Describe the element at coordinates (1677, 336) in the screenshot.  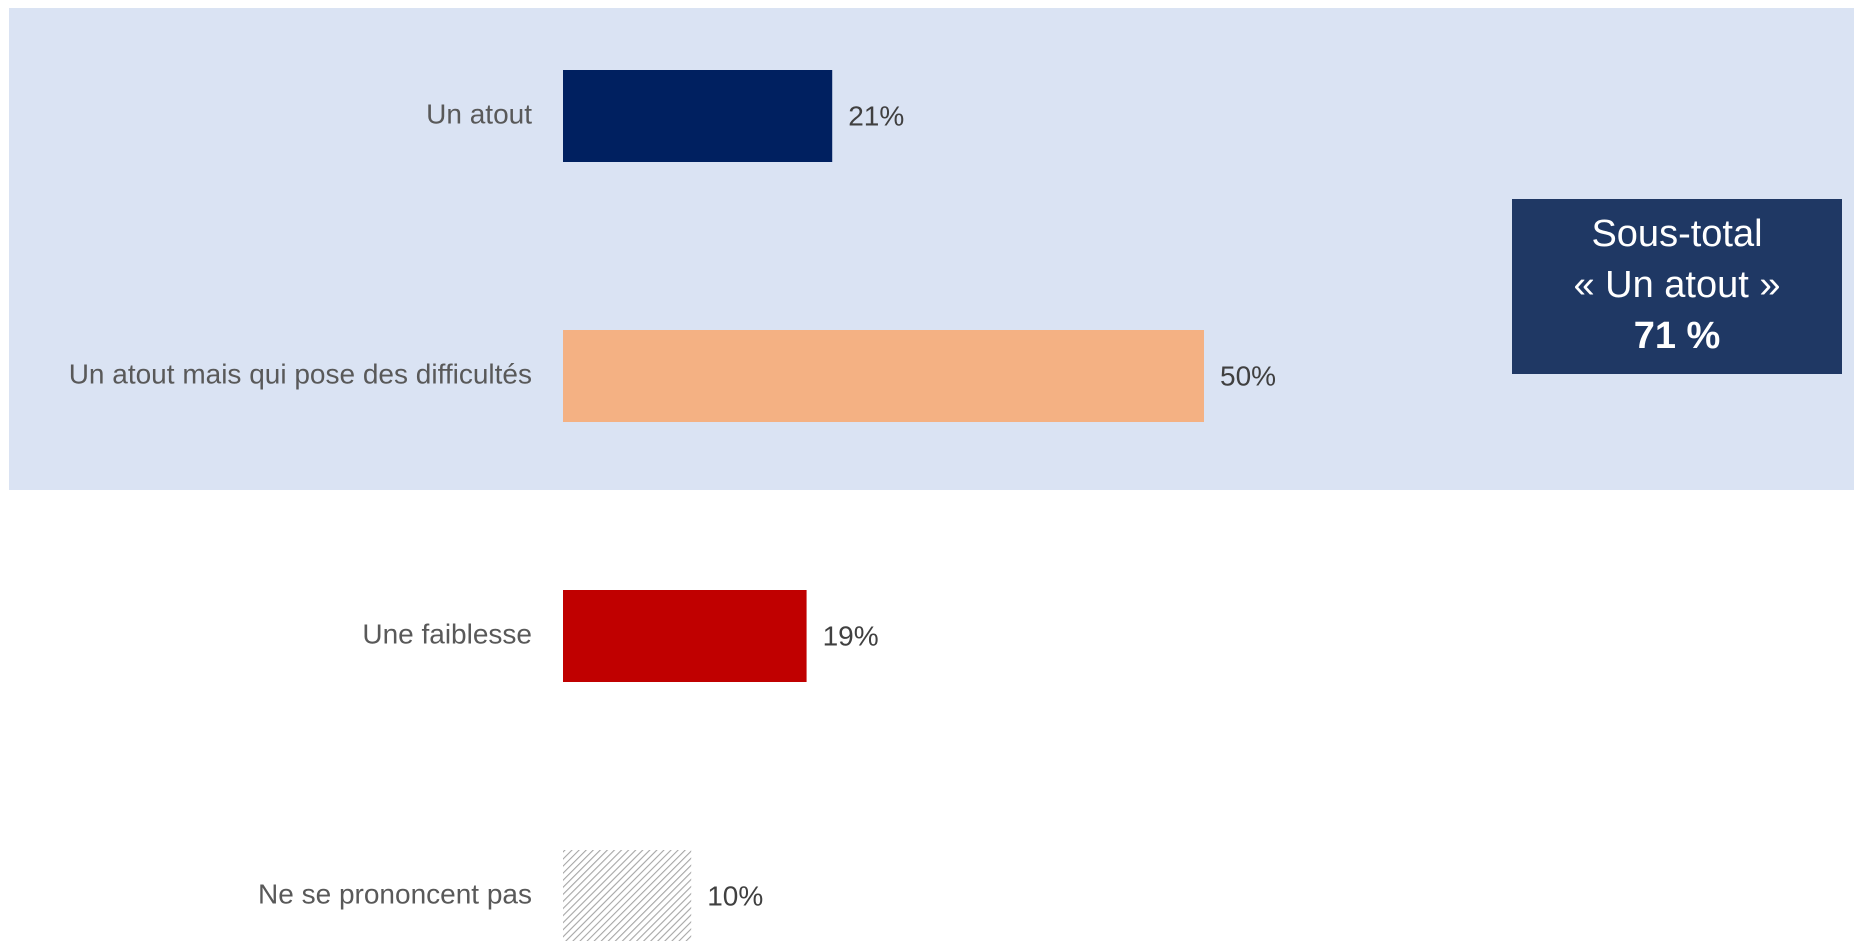
I see `annotation-line: 71 %` at that location.